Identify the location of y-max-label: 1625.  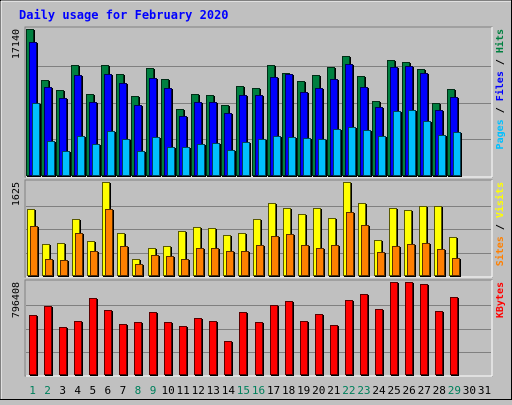
(16, 194).